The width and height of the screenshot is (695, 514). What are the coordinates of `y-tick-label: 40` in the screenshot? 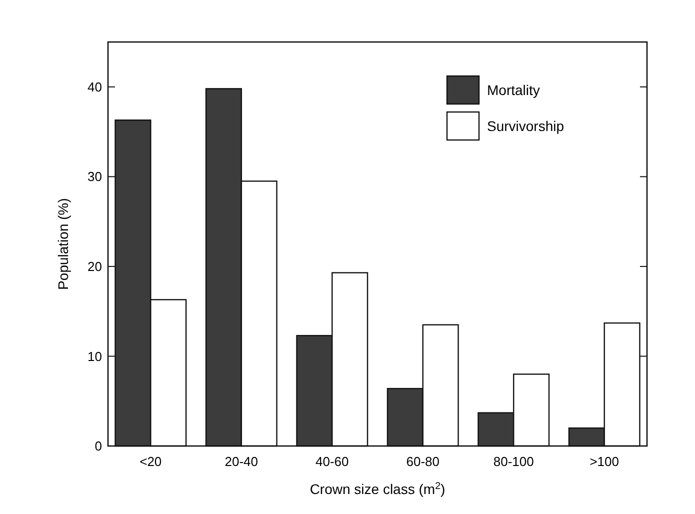 It's located at (95, 86).